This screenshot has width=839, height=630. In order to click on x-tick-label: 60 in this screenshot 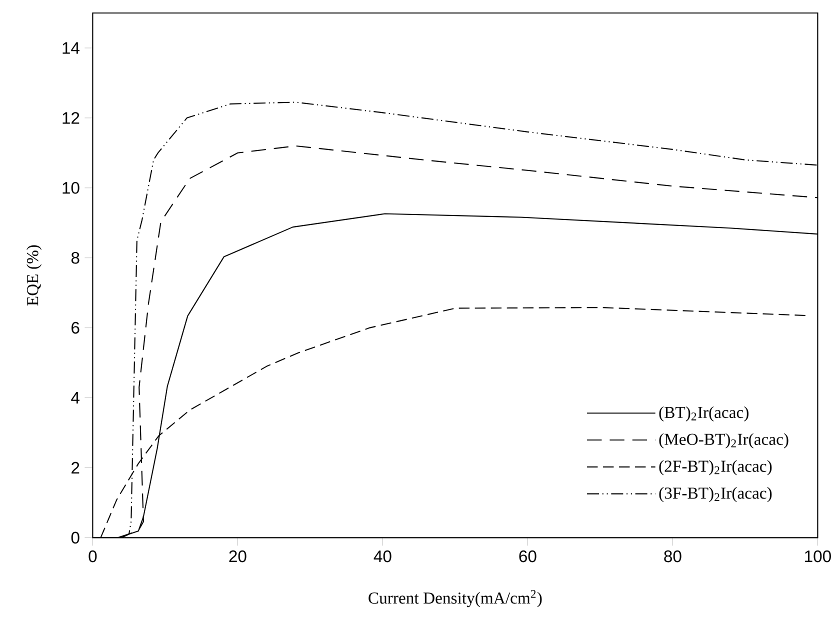, I will do `click(527, 556)`.